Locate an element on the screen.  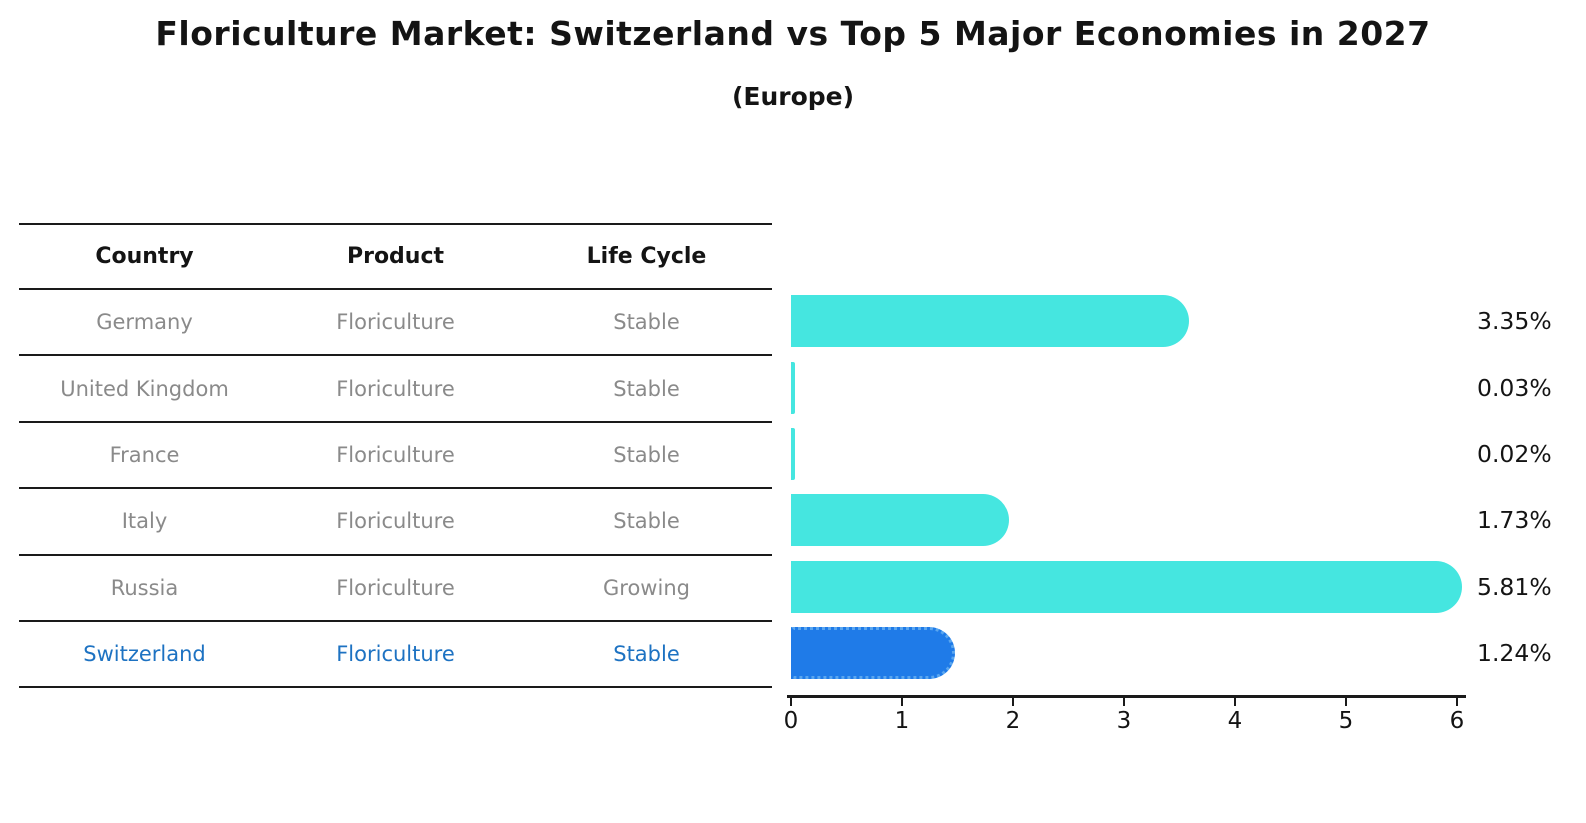
x-tick-label: 2 is located at coordinates (1013, 721).